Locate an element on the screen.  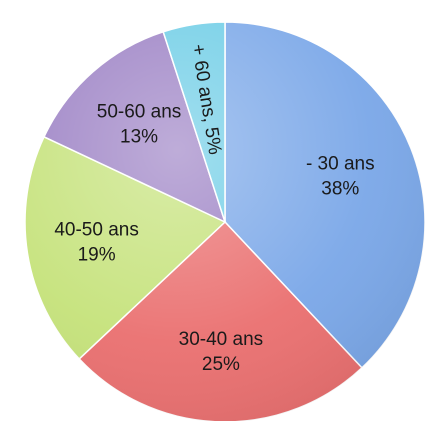
slice-value-30-ans: 38% is located at coordinates (340, 188).